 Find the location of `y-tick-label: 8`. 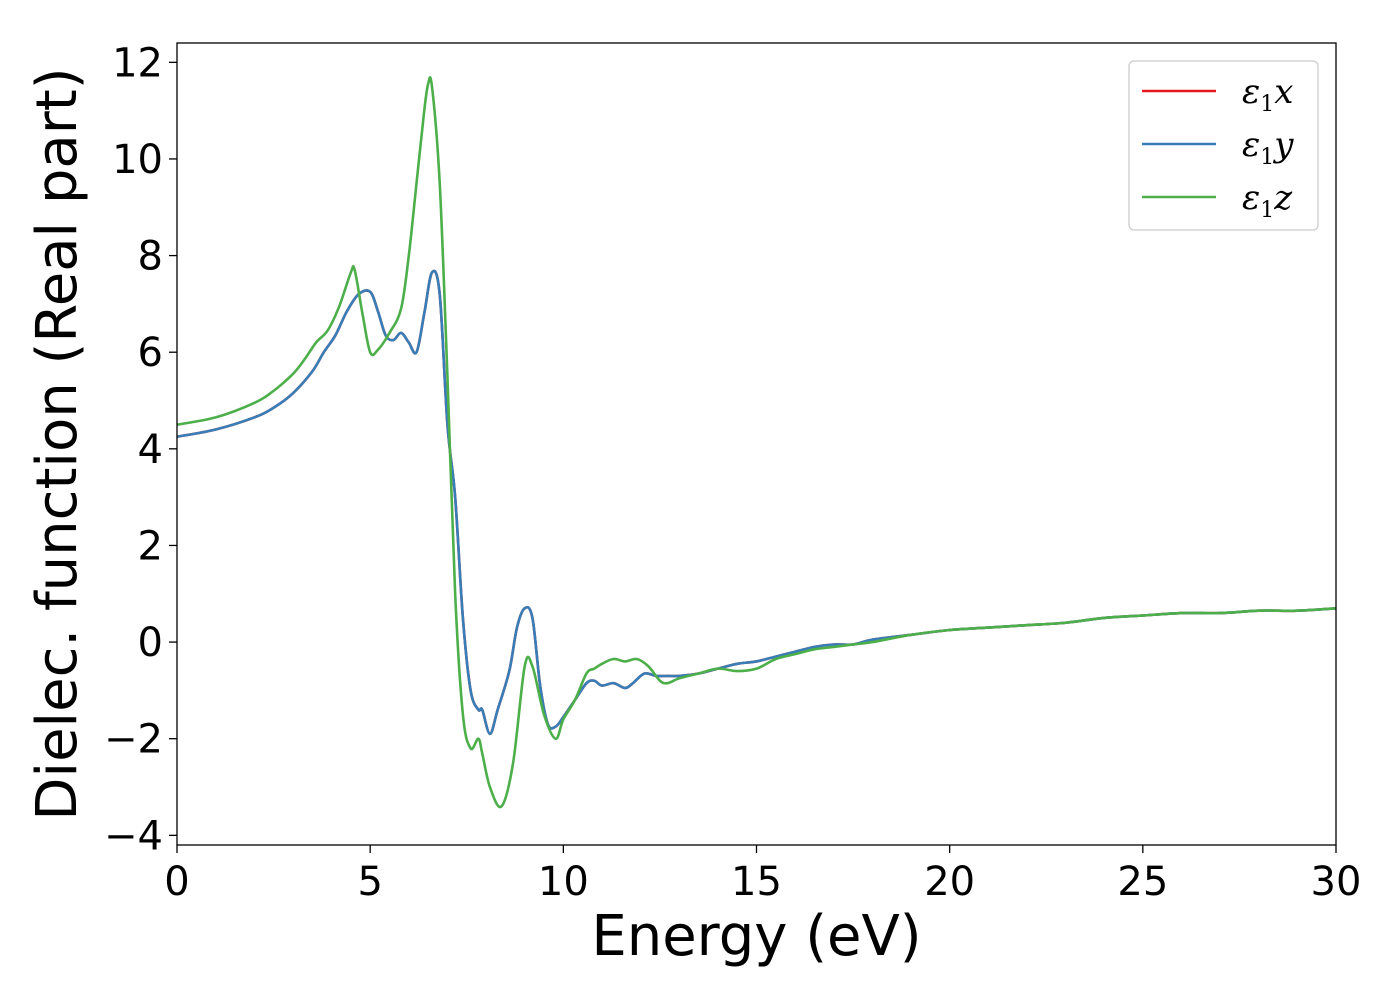

y-tick-label: 8 is located at coordinates (150, 257).